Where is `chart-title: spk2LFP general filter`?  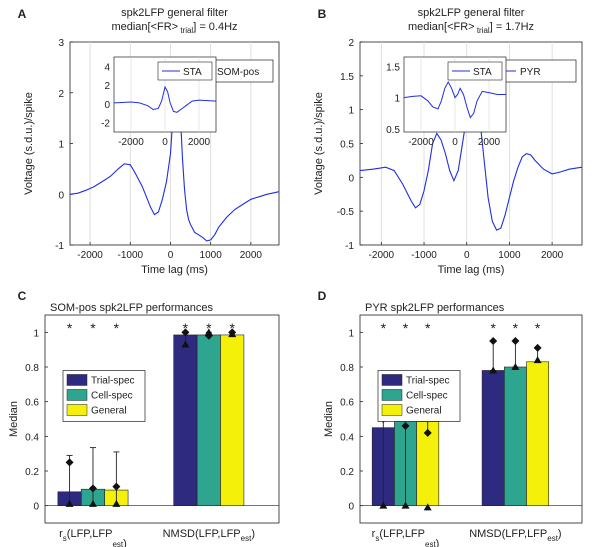
chart-title: spk2LFP general filter is located at coordinates (471, 13).